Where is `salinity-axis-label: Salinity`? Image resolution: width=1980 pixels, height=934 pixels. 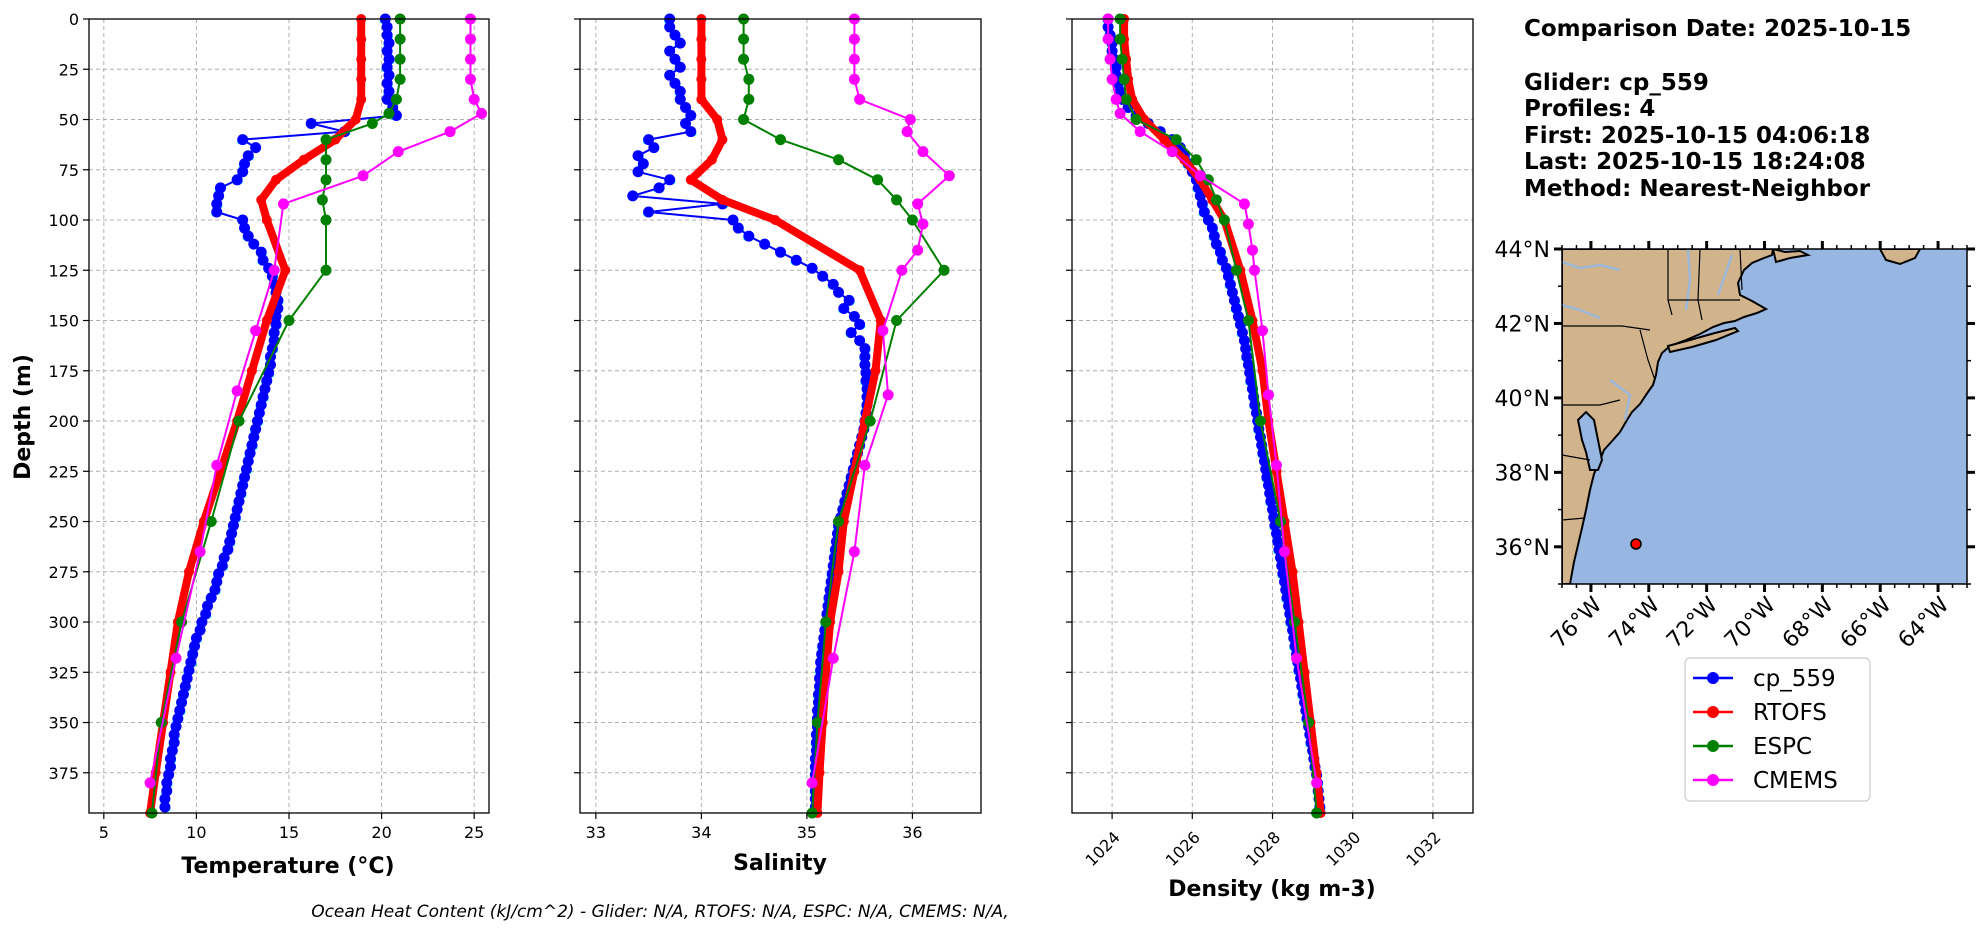
salinity-axis-label: Salinity is located at coordinates (780, 863).